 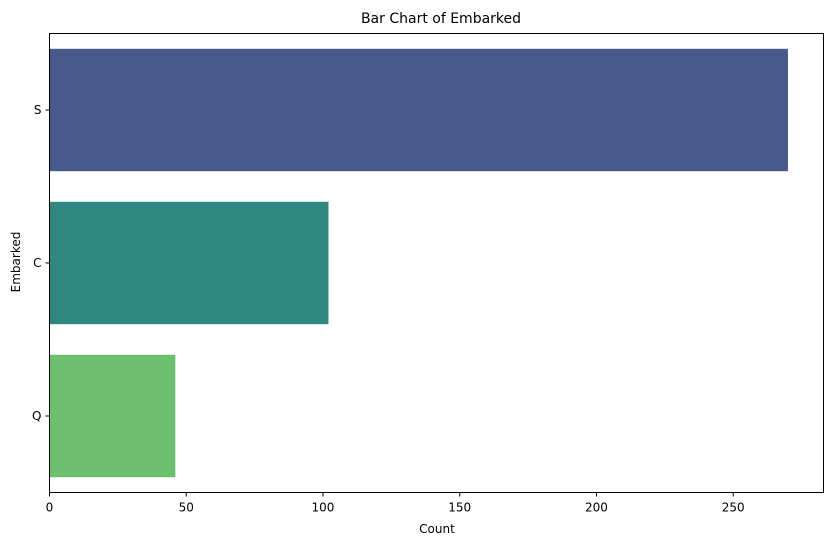 I want to click on y-tick-label: S, so click(x=38, y=110).